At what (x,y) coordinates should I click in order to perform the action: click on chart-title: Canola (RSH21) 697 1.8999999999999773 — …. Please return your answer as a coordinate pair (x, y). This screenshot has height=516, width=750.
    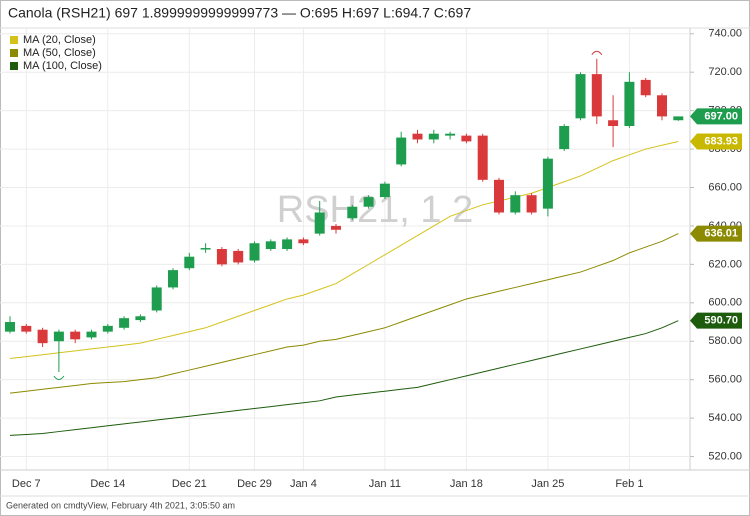
    Looking at the image, I should click on (239, 13).